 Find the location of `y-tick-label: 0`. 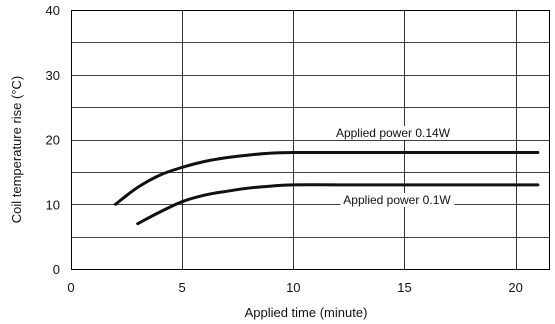

y-tick-label: 0 is located at coordinates (56, 269).